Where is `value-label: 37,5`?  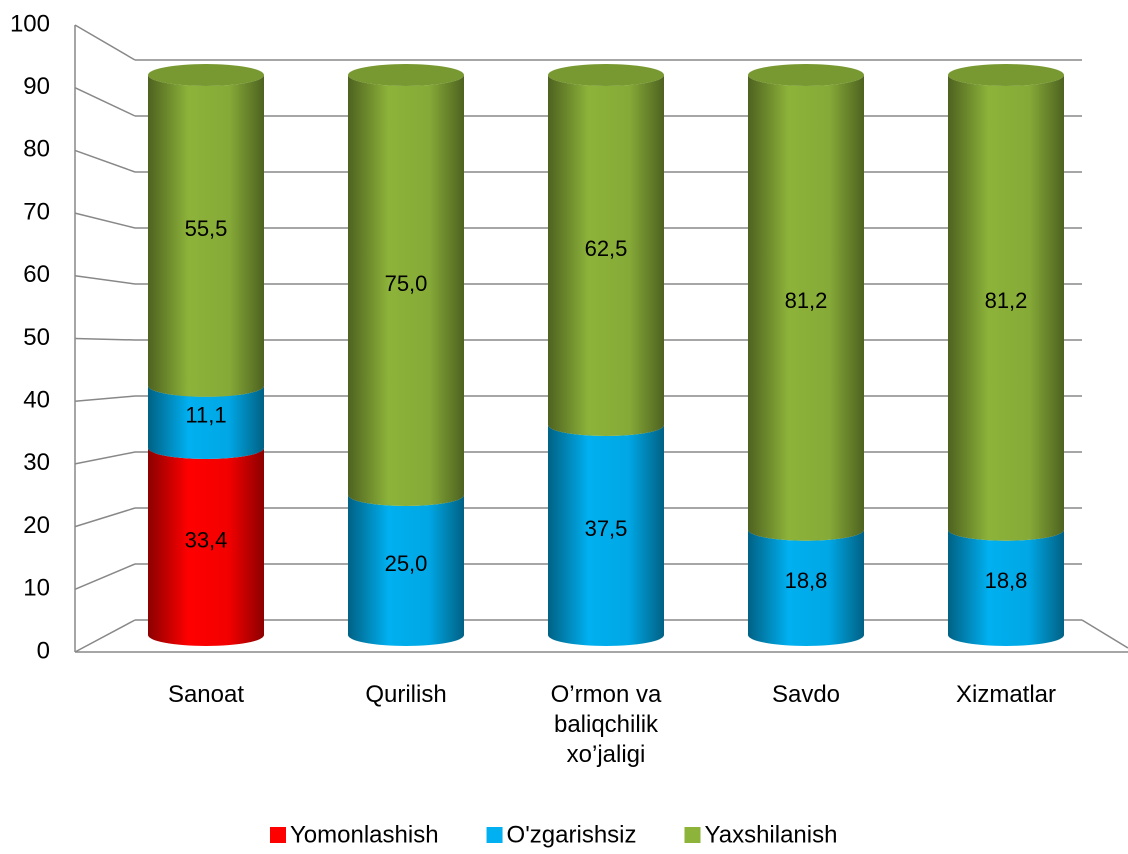
value-label: 37,5 is located at coordinates (606, 528).